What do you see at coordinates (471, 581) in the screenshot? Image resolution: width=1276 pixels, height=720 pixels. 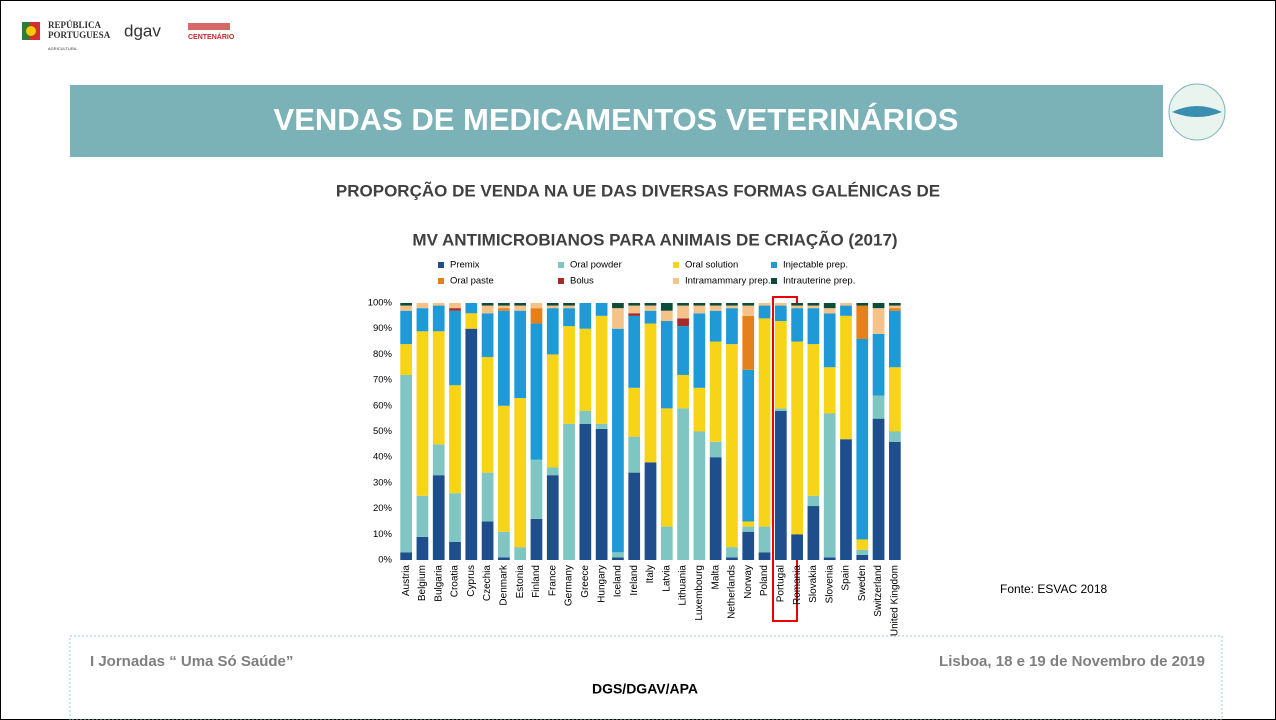 I see `x-tick-label: Cyprus` at bounding box center [471, 581].